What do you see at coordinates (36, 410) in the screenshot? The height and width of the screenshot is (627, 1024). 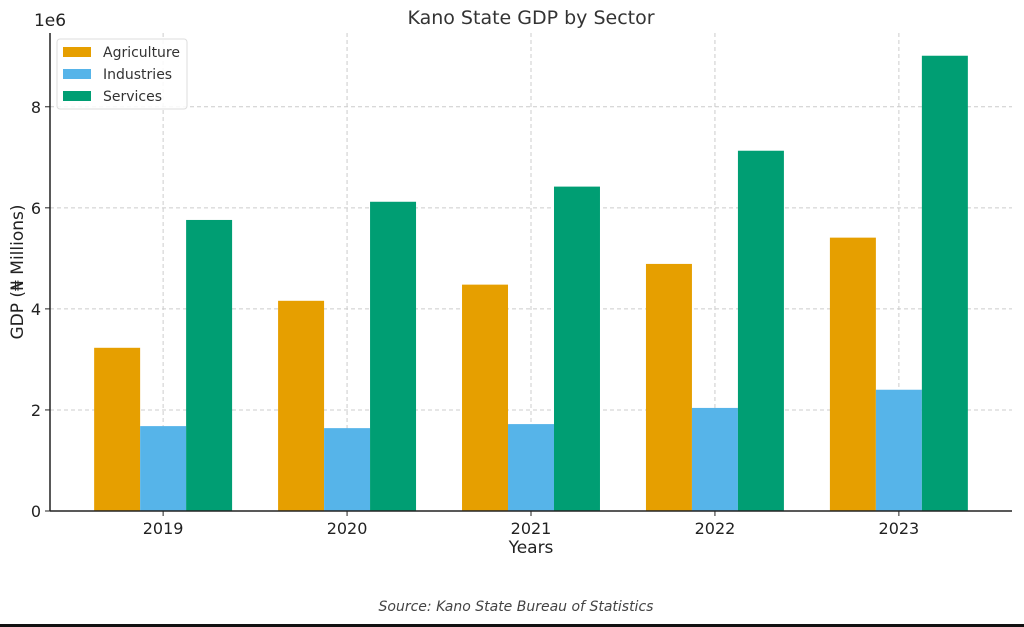 I see `y-tick-label: 2` at bounding box center [36, 410].